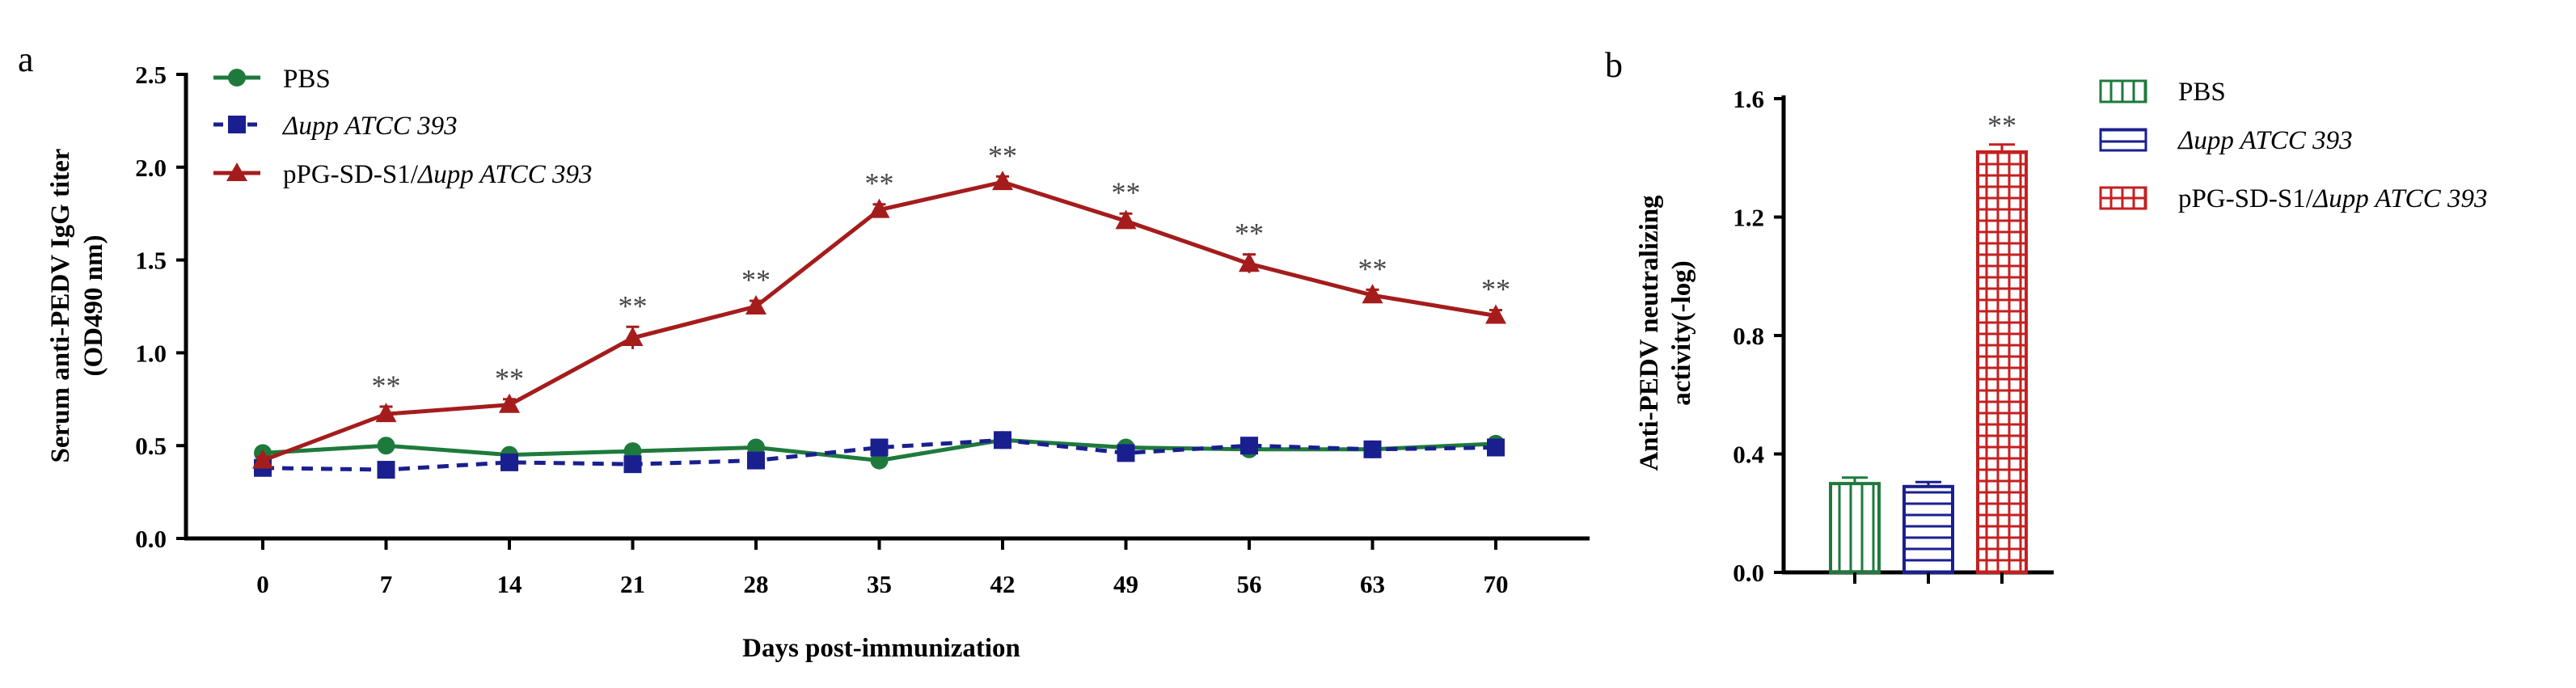 The width and height of the screenshot is (2576, 688). Describe the element at coordinates (237, 125) in the screenshot. I see `legend-marker-dupp` at that location.